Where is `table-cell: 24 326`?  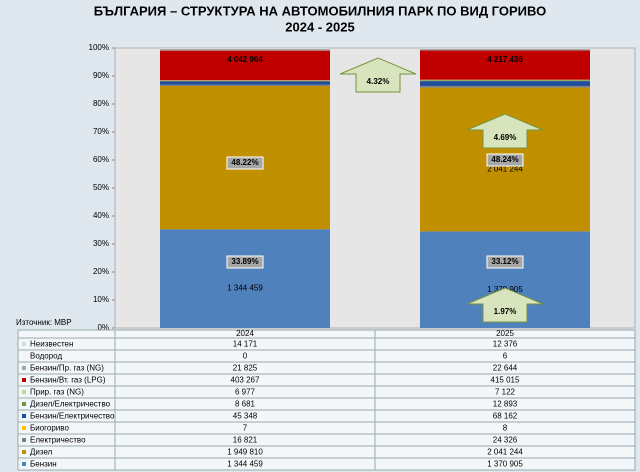 table-cell: 24 326 is located at coordinates (505, 440).